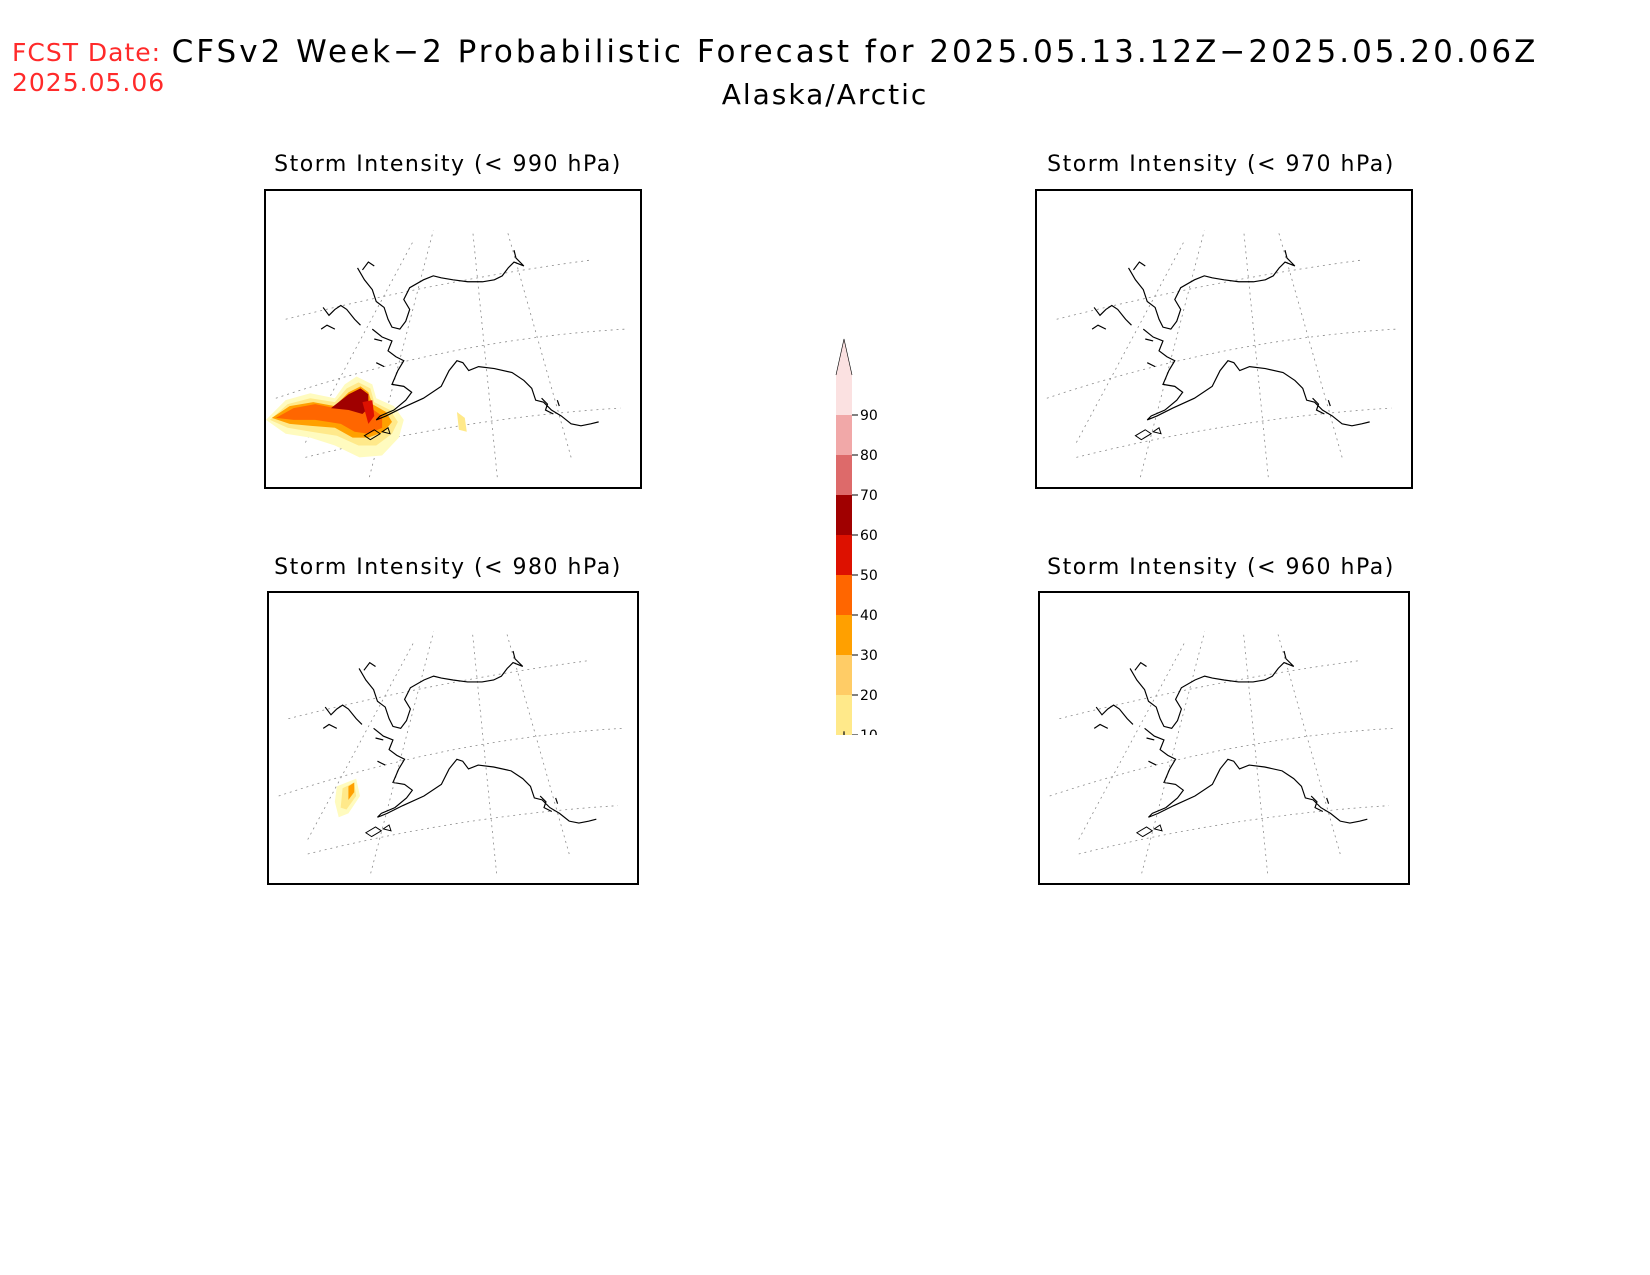  What do you see at coordinates (89, 82) in the screenshot?
I see `forecast-date-value: 2025.05.06` at bounding box center [89, 82].